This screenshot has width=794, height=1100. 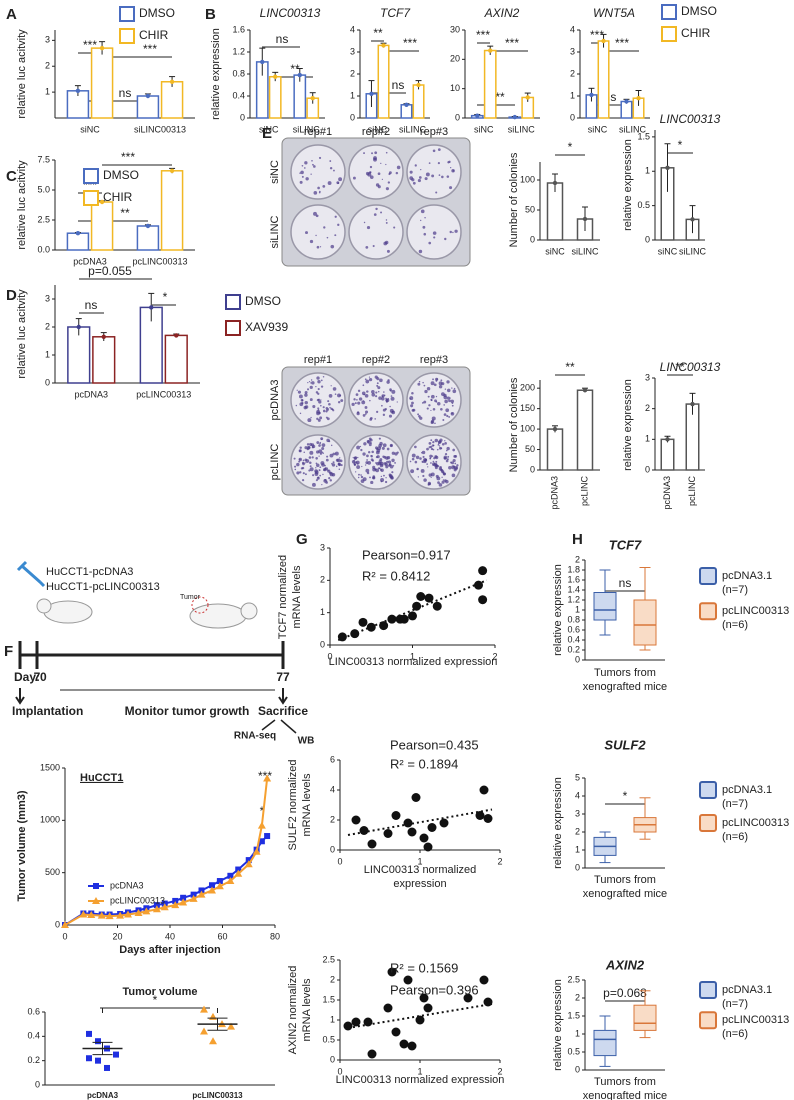 What do you see at coordinates (696, 33) in the screenshot?
I see `legend-label: CHIR` at bounding box center [696, 33].